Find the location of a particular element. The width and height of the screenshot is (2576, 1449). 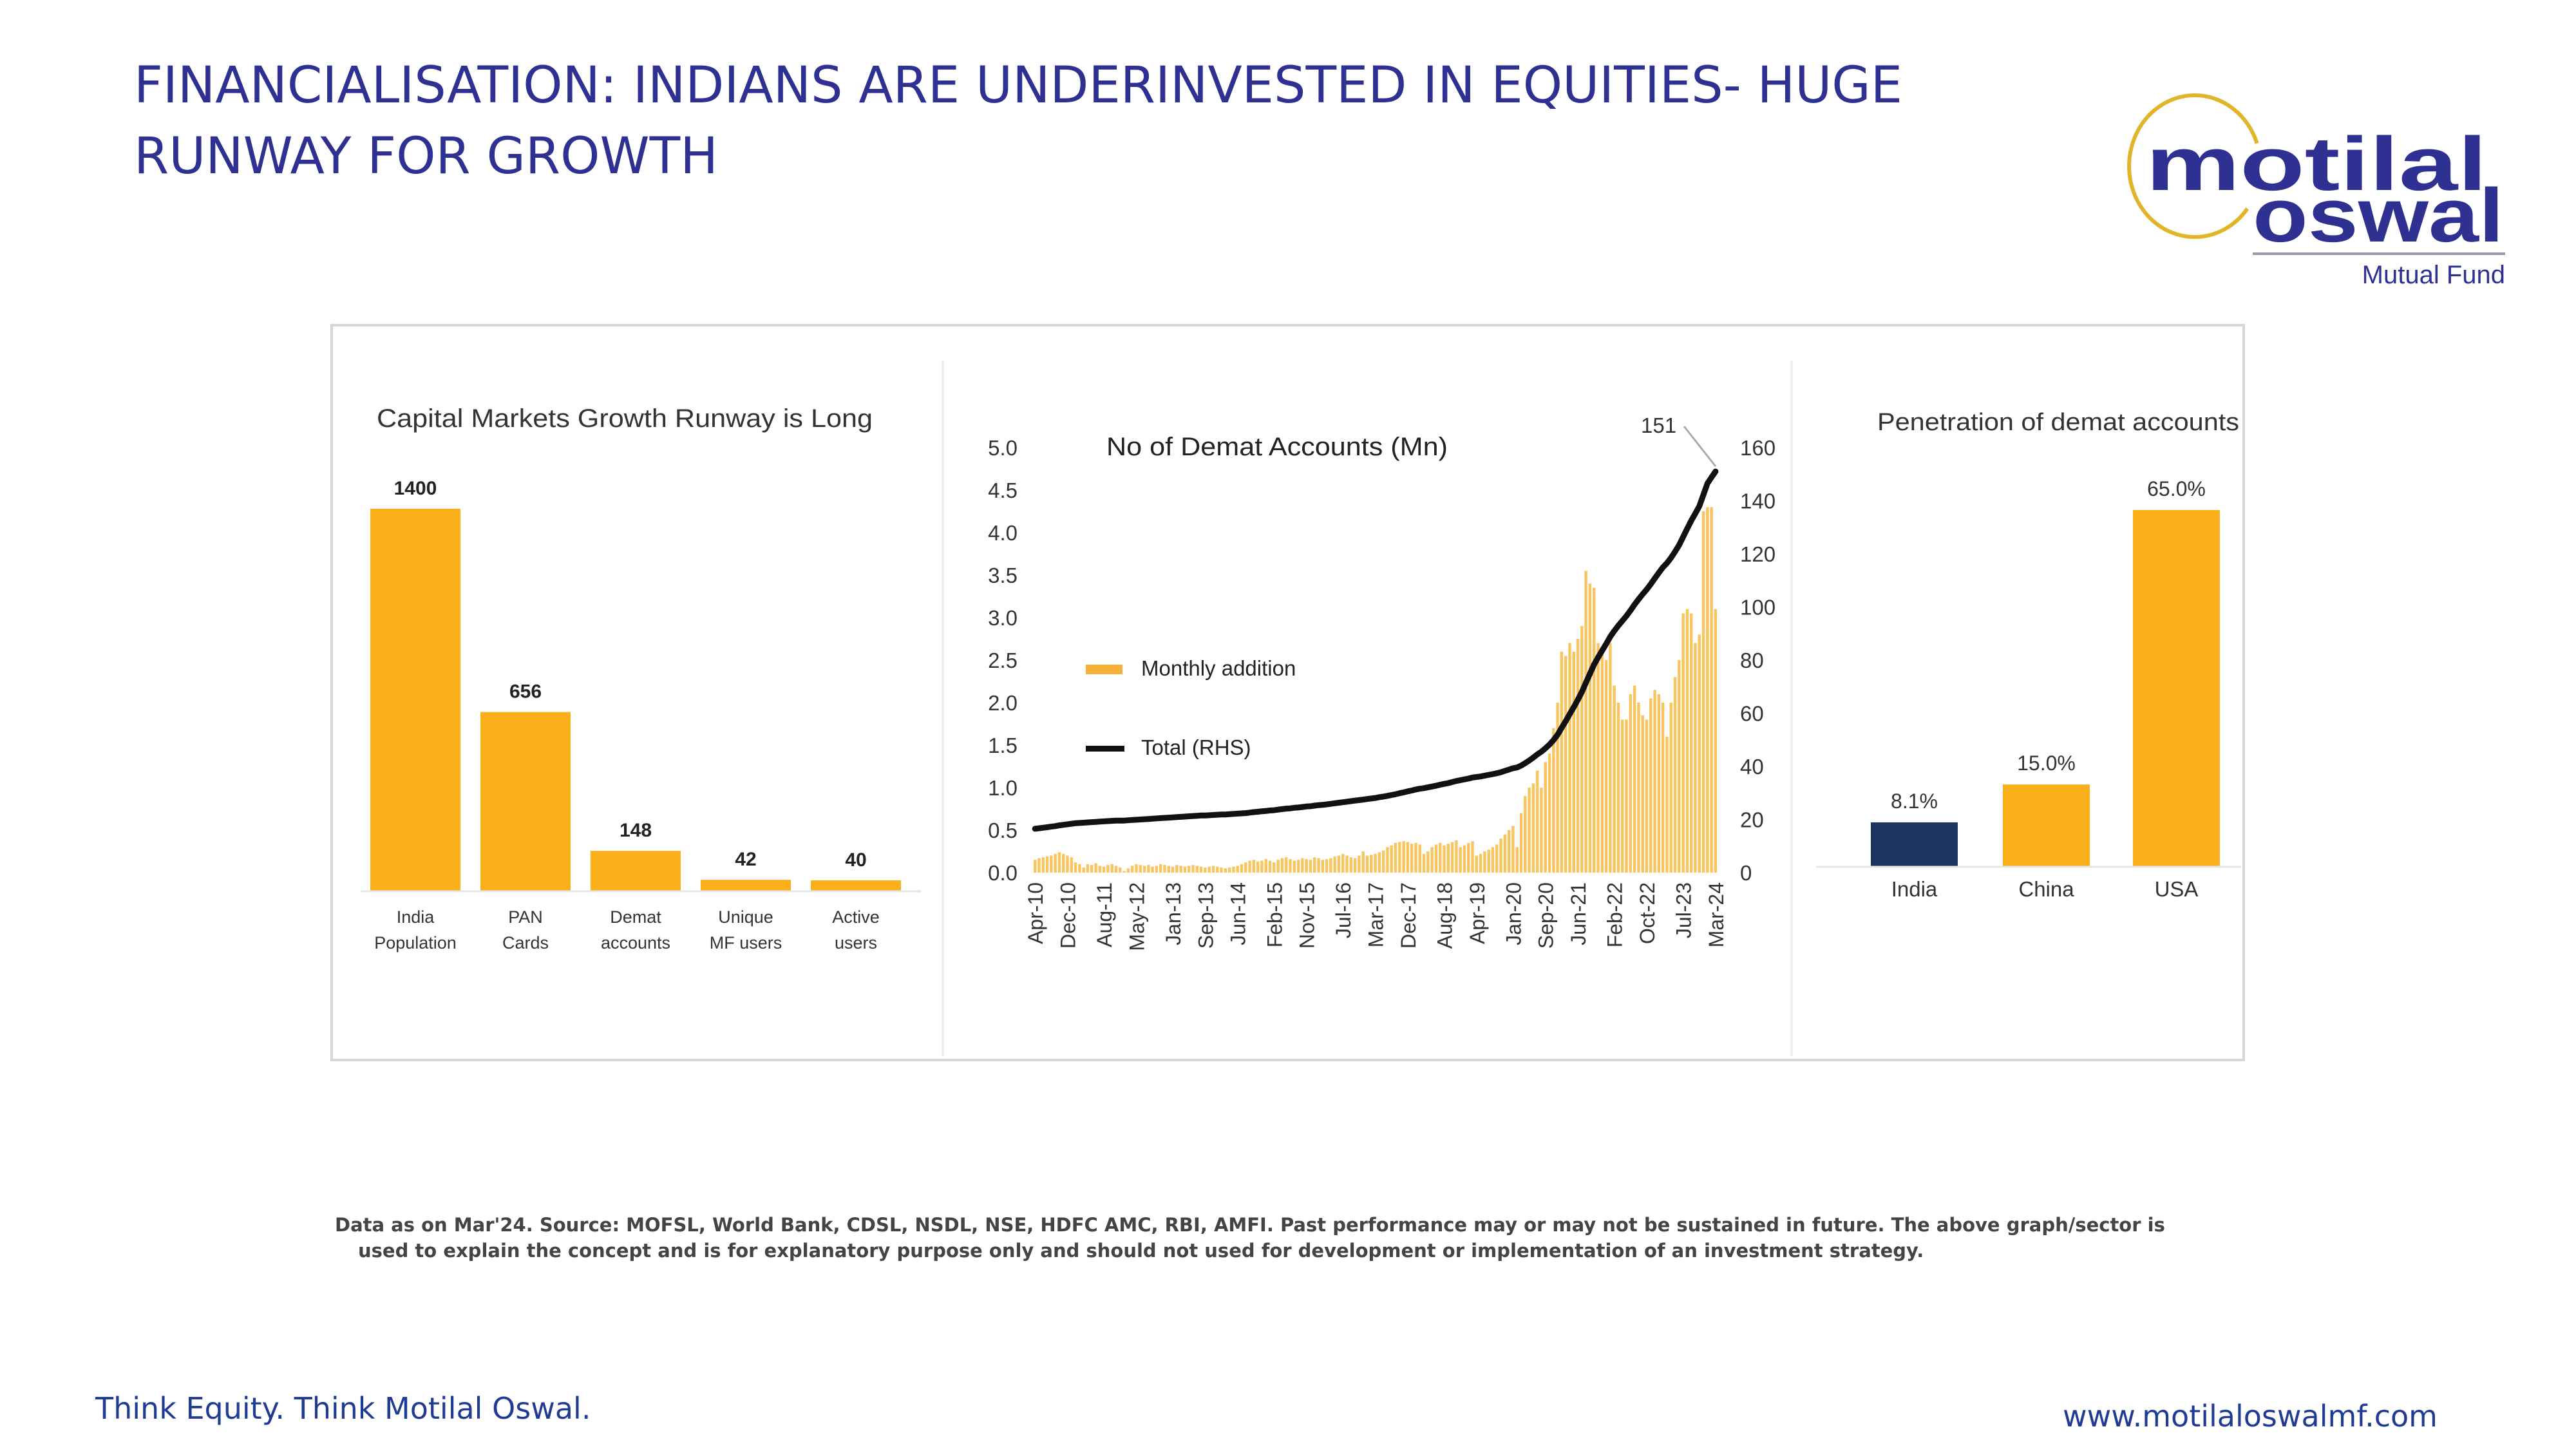

left-axis-tick-label: 0.5 is located at coordinates (1003, 830).